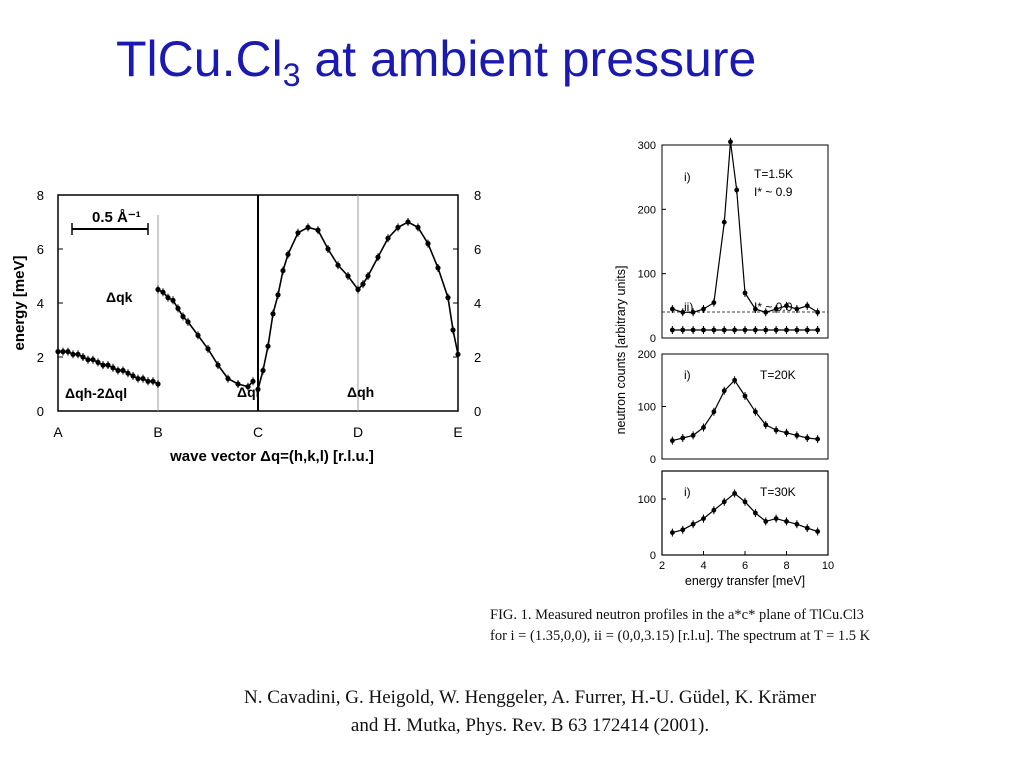 The height and width of the screenshot is (768, 1024). I want to click on profile-fit-line, so click(745, 227).